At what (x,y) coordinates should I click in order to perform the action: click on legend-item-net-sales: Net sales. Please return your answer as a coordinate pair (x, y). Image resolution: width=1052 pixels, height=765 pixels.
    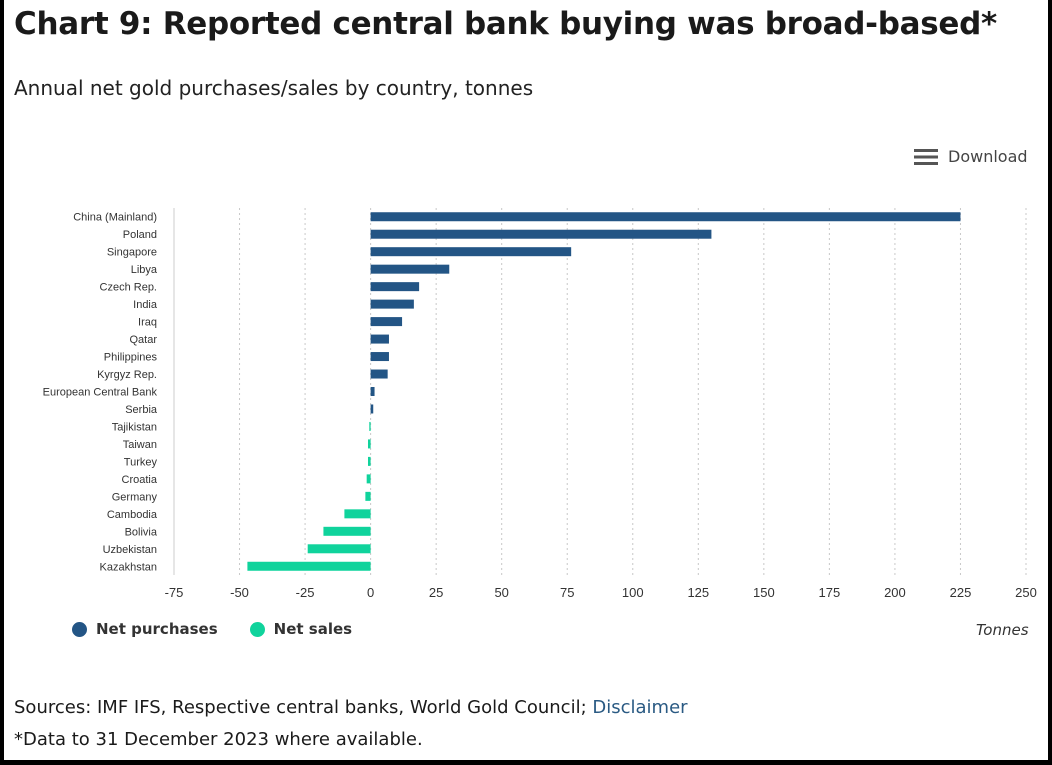
    Looking at the image, I should click on (301, 629).